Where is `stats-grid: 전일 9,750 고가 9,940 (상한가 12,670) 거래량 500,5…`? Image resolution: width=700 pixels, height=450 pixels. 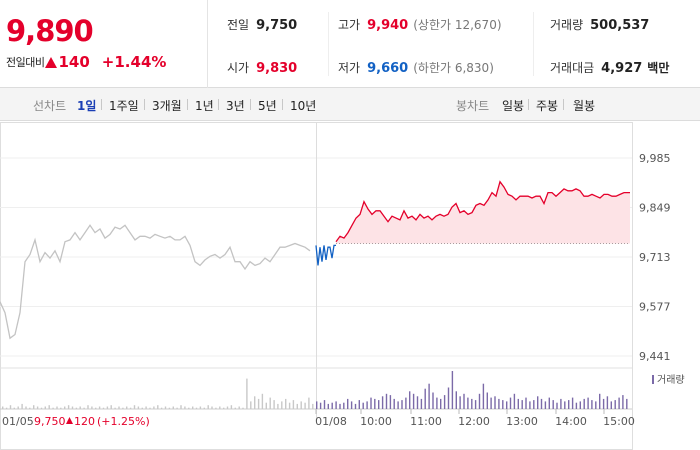 stats-grid: 전일 9,750 고가 9,940 (상한가 12,670) 거래량 500,5… is located at coordinates (454, 44).